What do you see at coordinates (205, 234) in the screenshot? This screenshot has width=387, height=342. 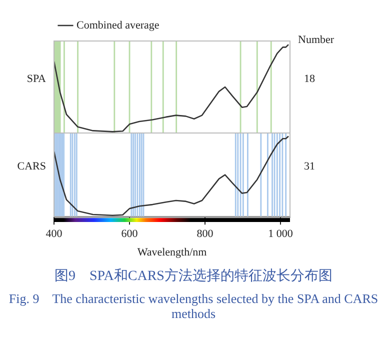 I see `x-tick-label: 800` at bounding box center [205, 234].